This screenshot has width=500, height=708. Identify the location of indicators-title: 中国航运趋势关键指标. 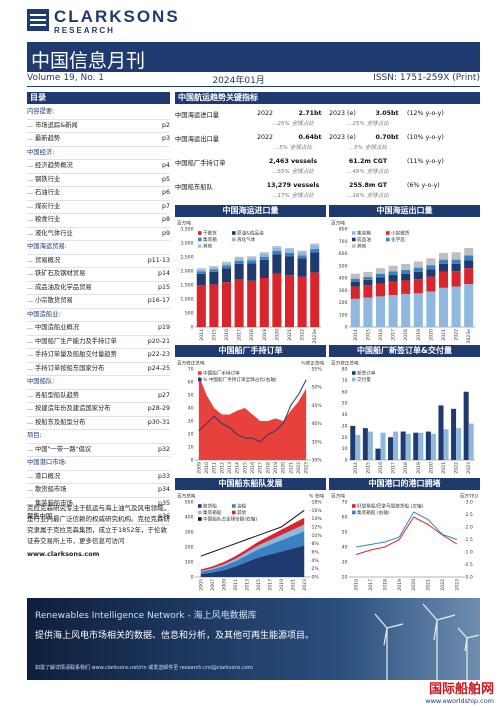
(327, 98).